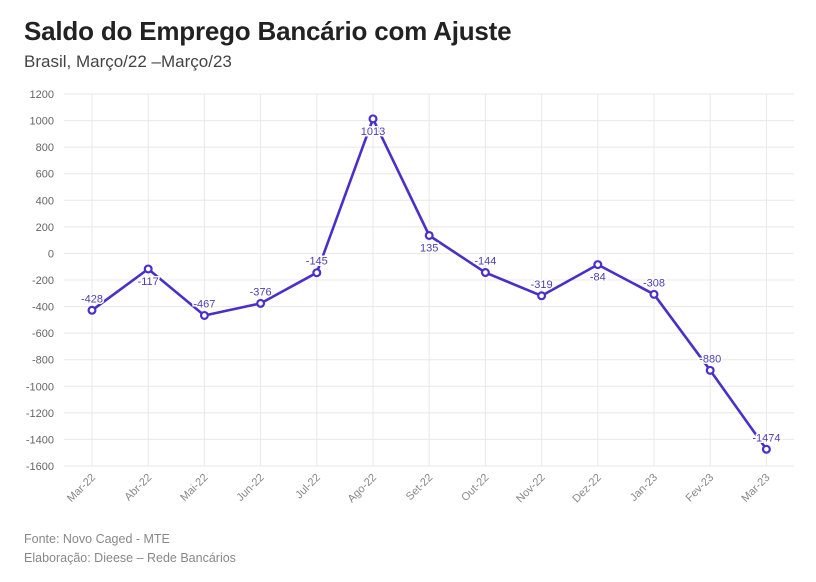 This screenshot has width=816, height=582. Describe the element at coordinates (598, 278) in the screenshot. I see `data-label: -84` at that location.